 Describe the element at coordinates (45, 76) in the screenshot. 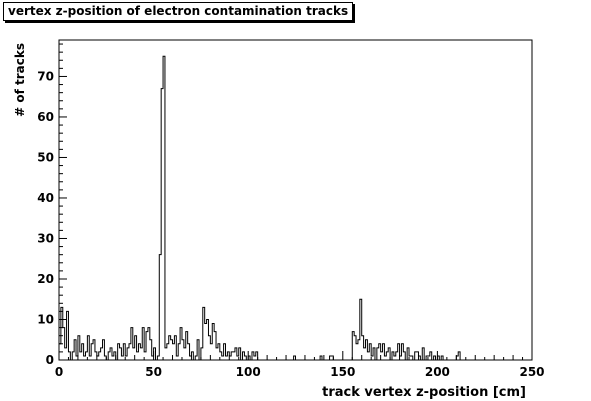

I see `y-tick-label: 70` at that location.